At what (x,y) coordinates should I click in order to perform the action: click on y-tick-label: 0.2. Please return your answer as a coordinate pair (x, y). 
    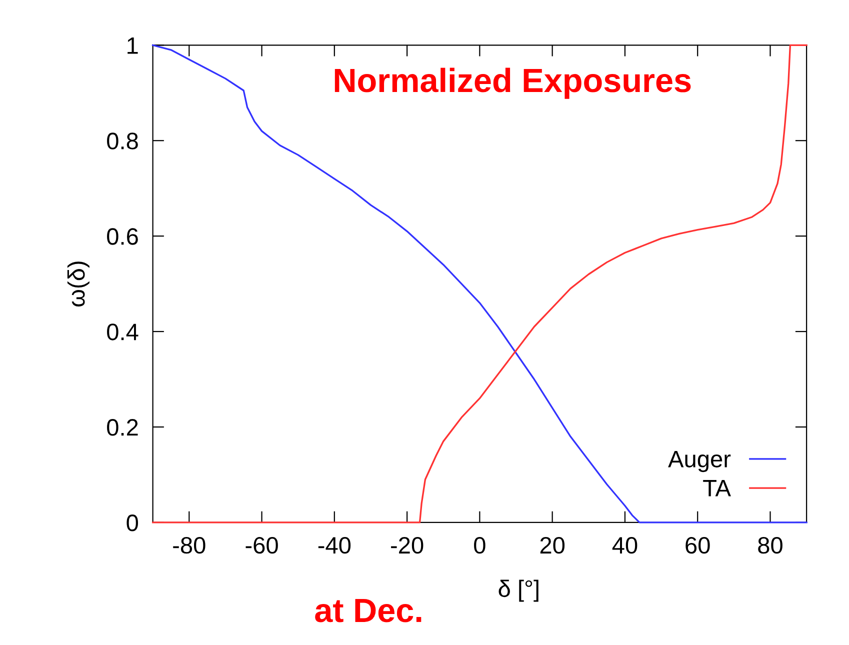
    Looking at the image, I should click on (122, 427).